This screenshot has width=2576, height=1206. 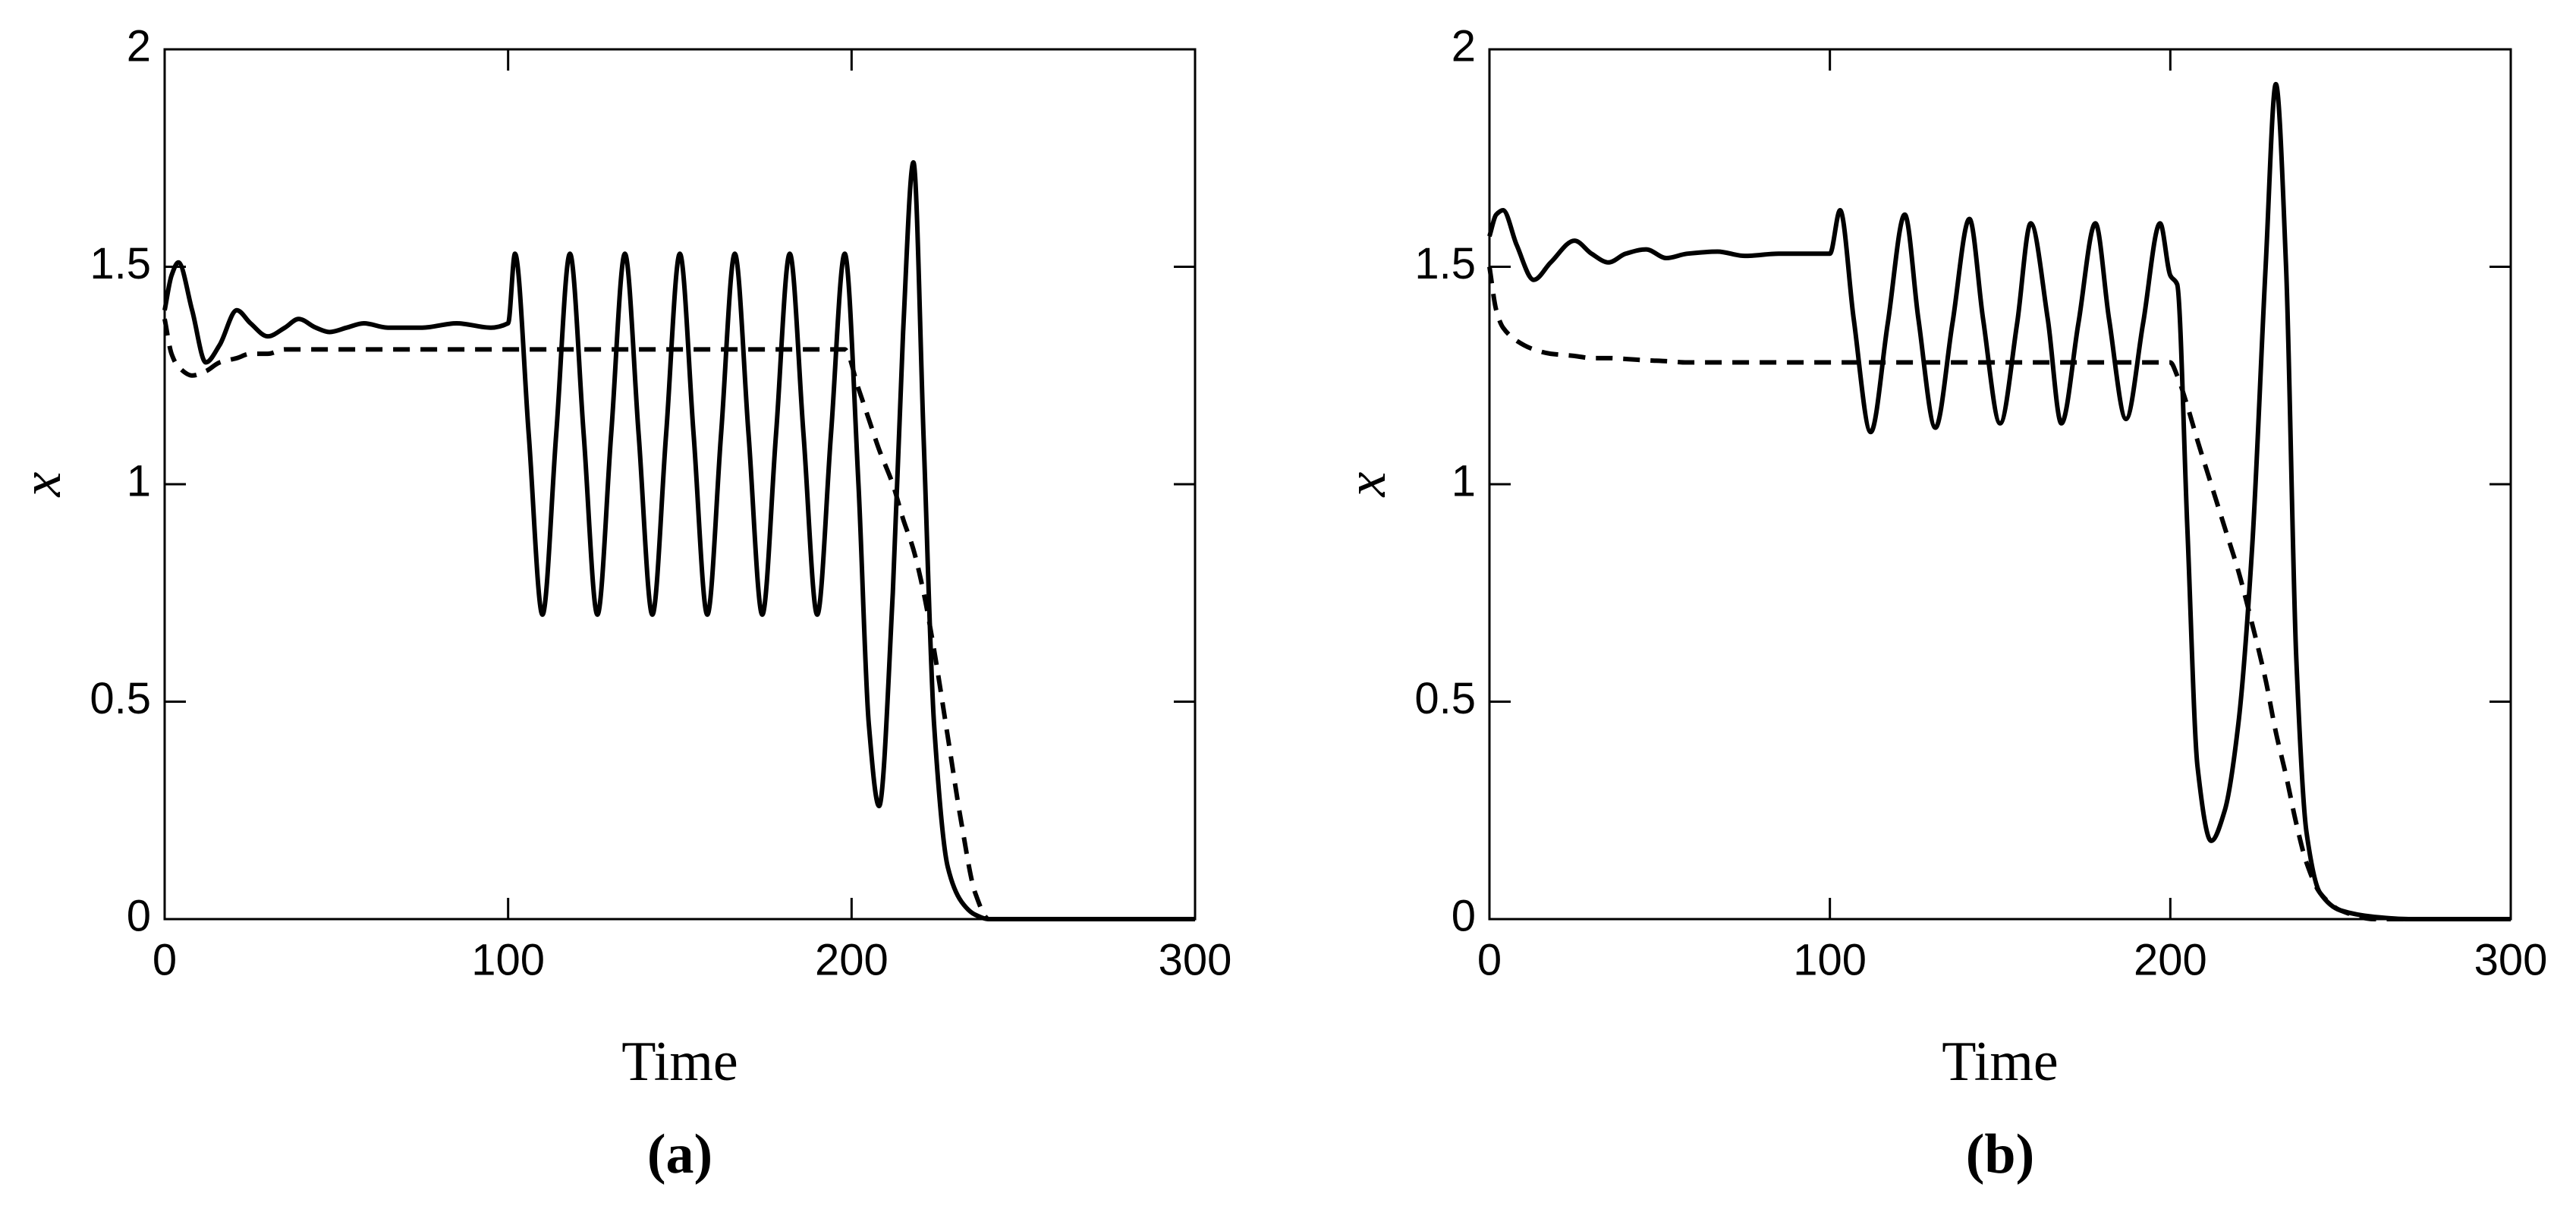 I want to click on panel-label: (b), so click(x=2000, y=1154).